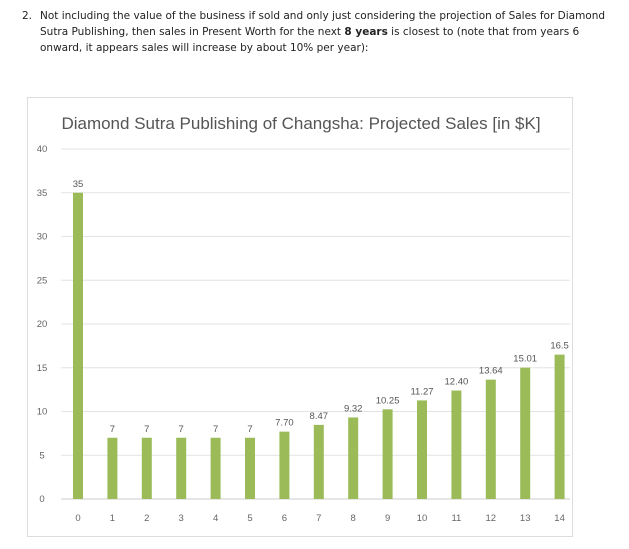  What do you see at coordinates (146, 518) in the screenshot?
I see `x-tick-label: 2` at bounding box center [146, 518].